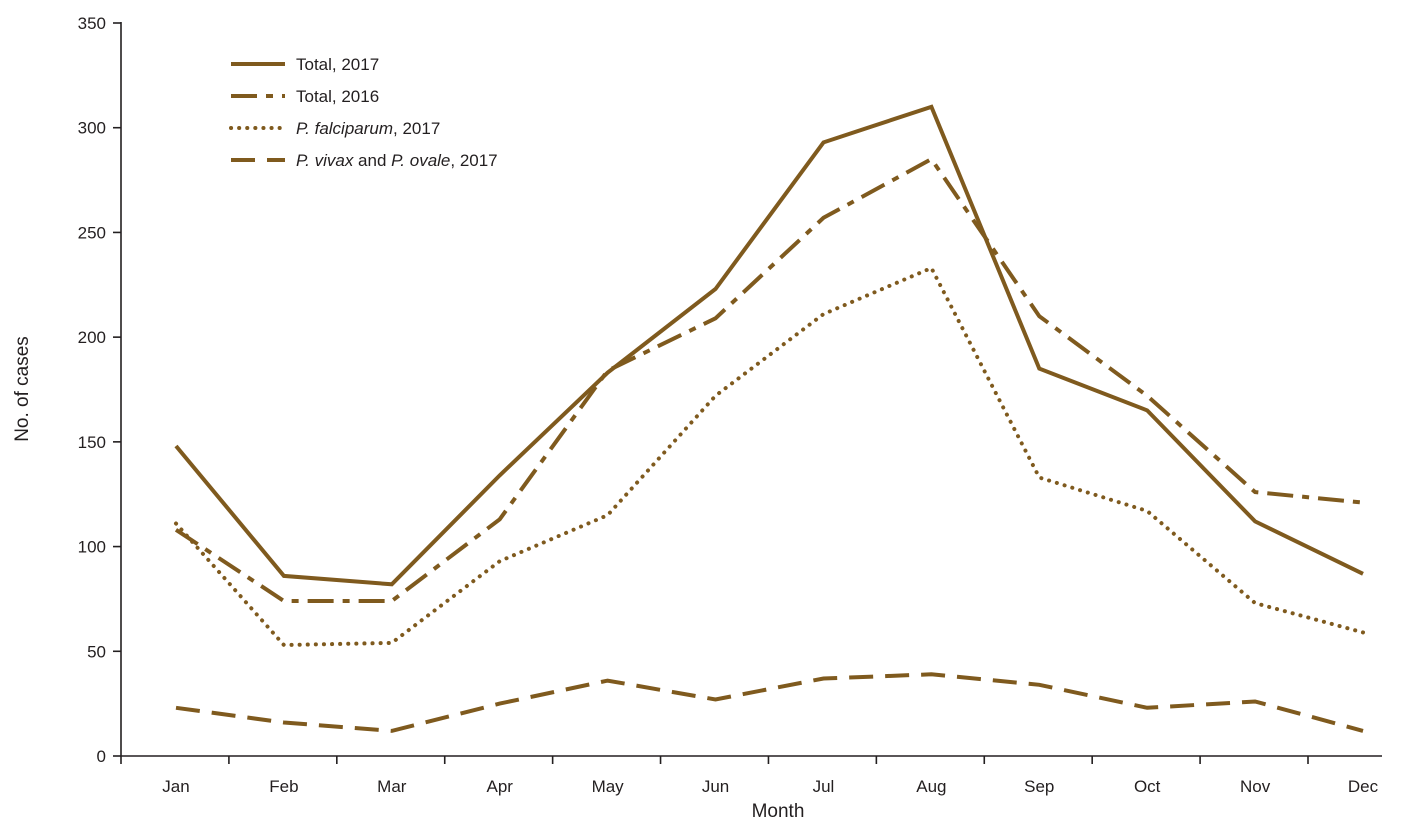  I want to click on x-tick-label: Aug, so click(931, 786).